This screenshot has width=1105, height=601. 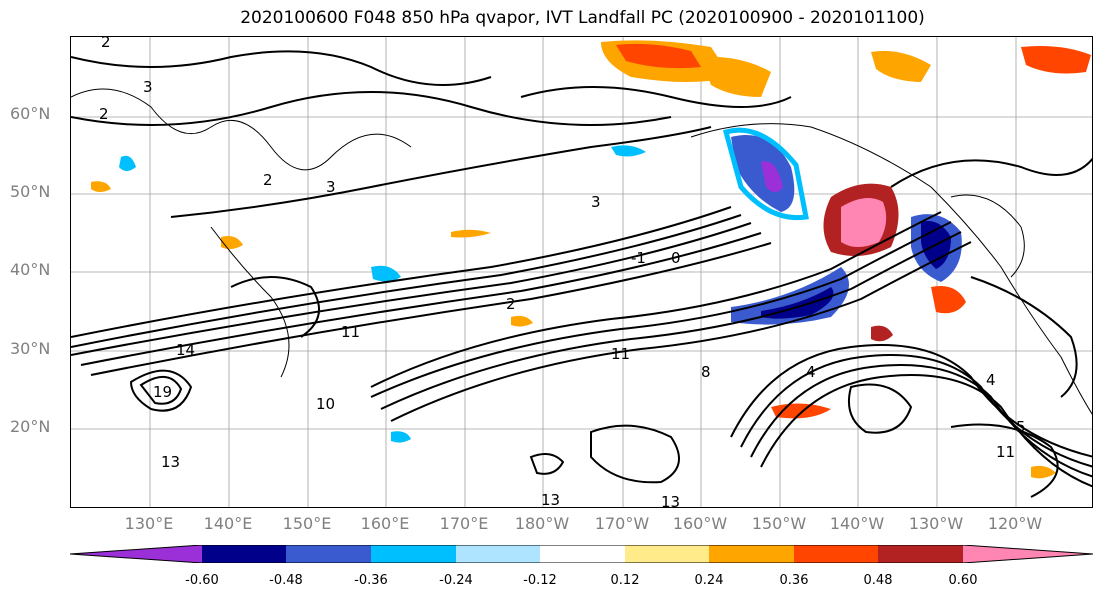 What do you see at coordinates (794, 580) in the screenshot?
I see `colorbar-tick: 0.36` at bounding box center [794, 580].